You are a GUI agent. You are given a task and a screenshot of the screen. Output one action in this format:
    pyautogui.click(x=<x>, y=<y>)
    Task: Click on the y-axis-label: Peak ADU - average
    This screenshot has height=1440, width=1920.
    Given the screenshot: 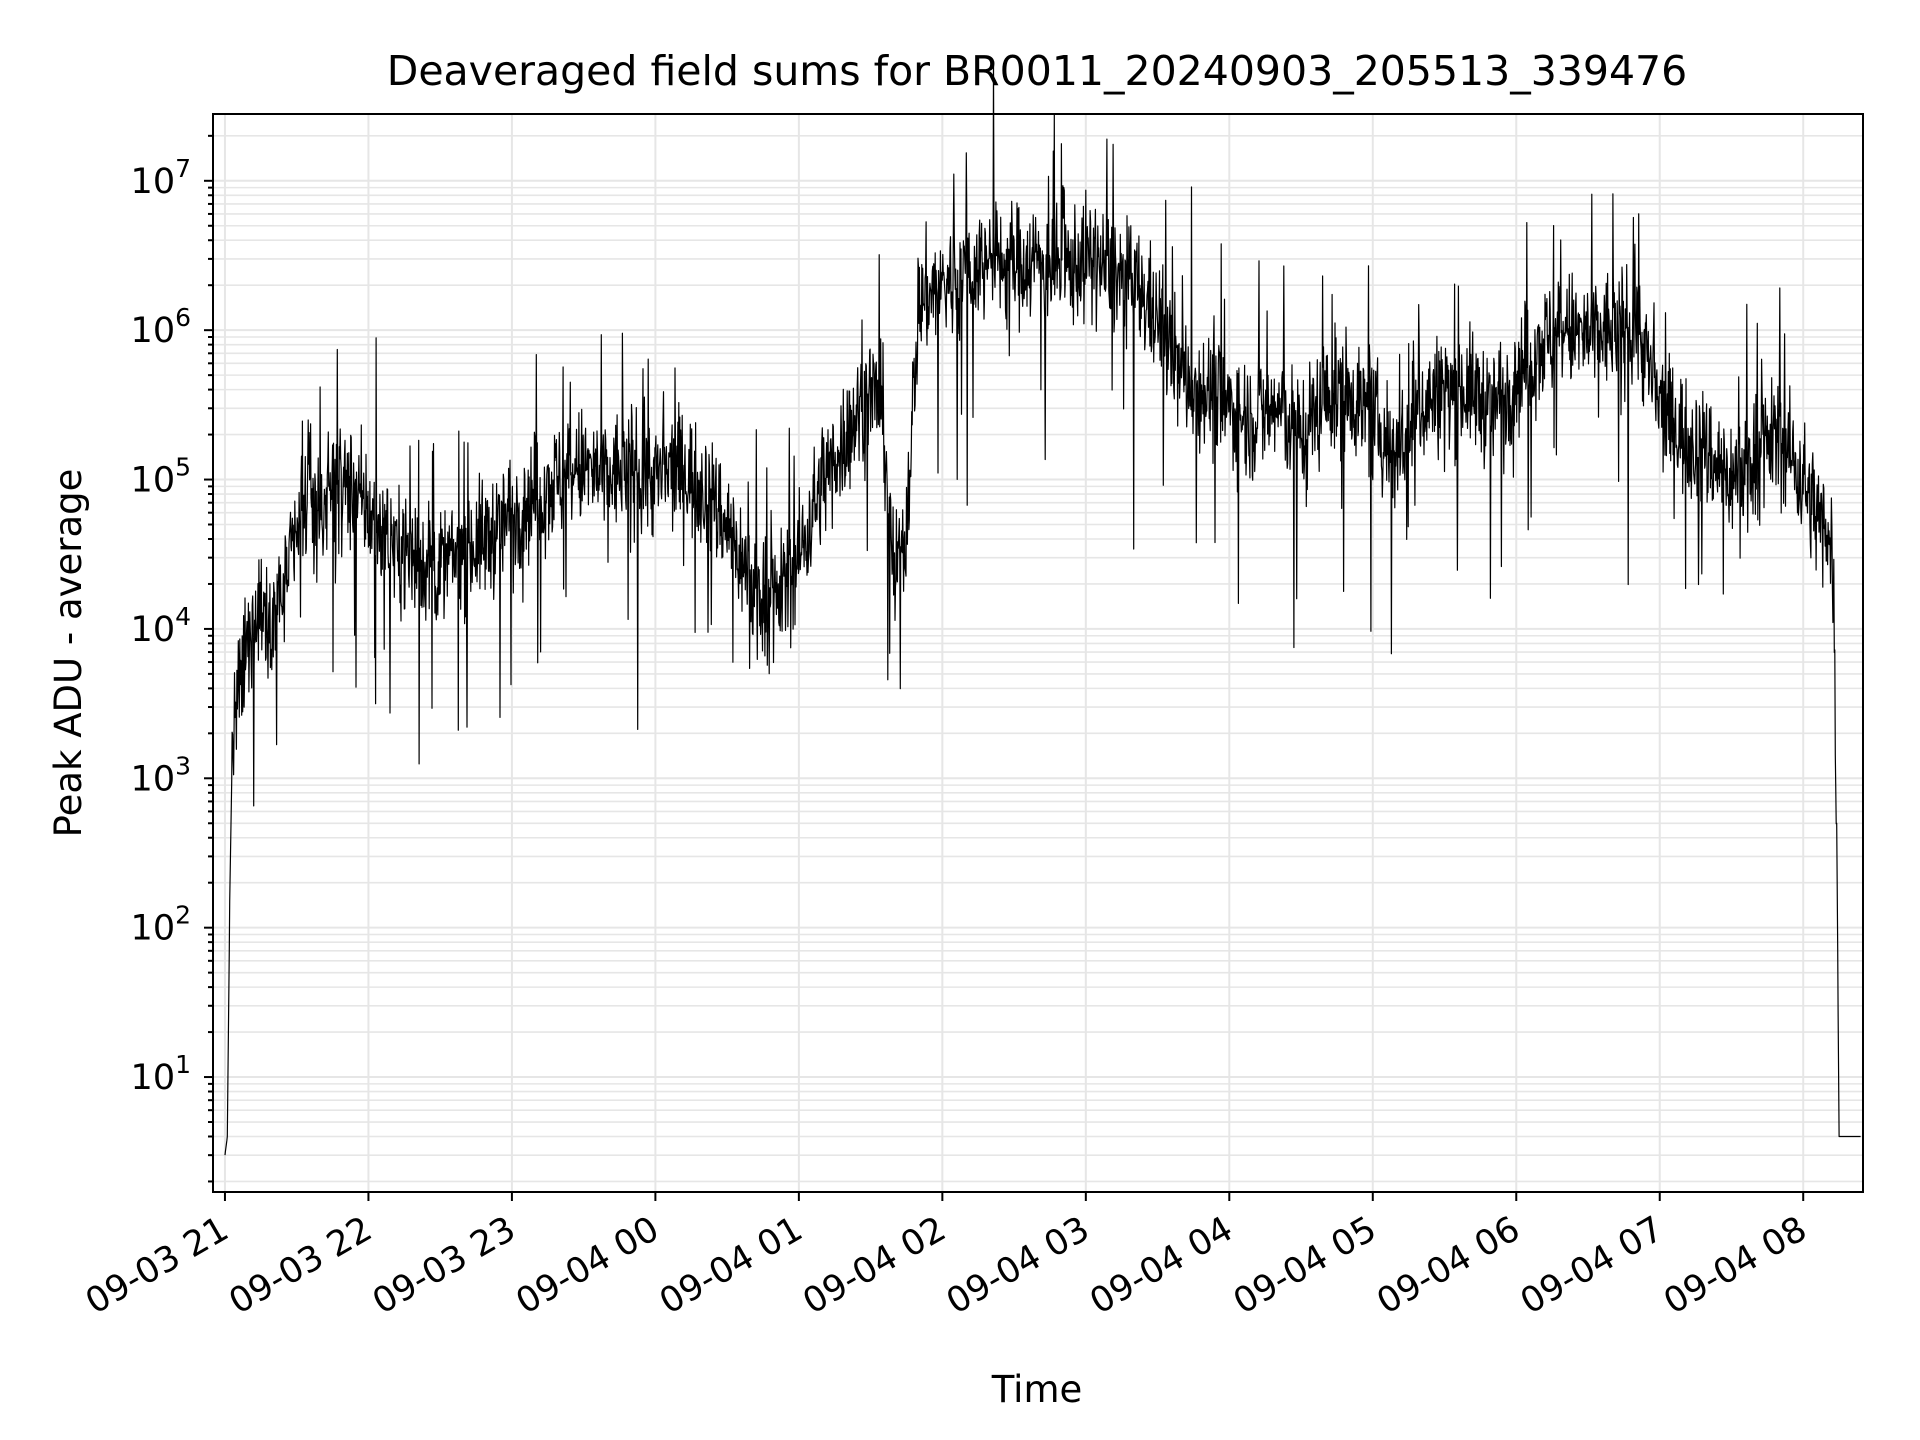 What is the action you would take?
    pyautogui.click(x=68, y=653)
    